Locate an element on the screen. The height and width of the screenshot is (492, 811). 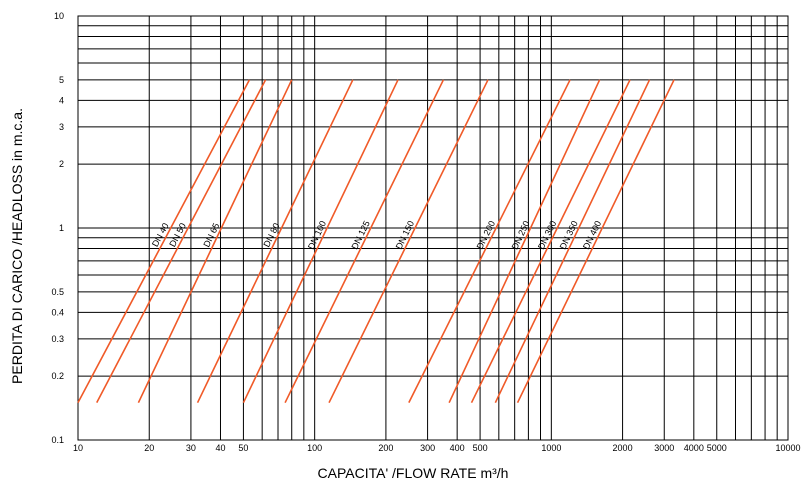
y-tick-label: 3 is located at coordinates (61, 127).